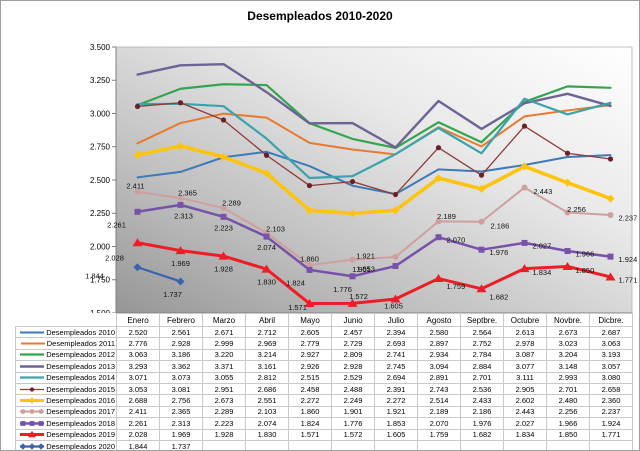 Image resolution: width=640 pixels, height=451 pixels. What do you see at coordinates (32, 355) in the screenshot?
I see `legend-key-2012` at bounding box center [32, 355].